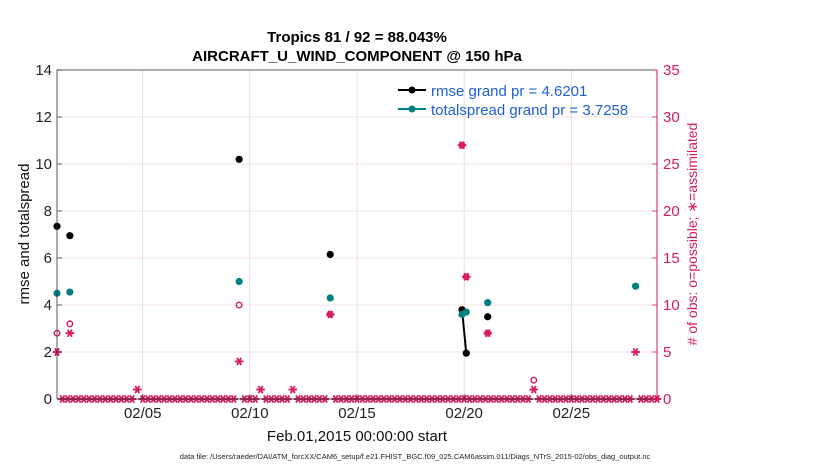 The width and height of the screenshot is (830, 470). What do you see at coordinates (671, 164) in the screenshot?
I see `y-right-tick-label: 25` at bounding box center [671, 164].